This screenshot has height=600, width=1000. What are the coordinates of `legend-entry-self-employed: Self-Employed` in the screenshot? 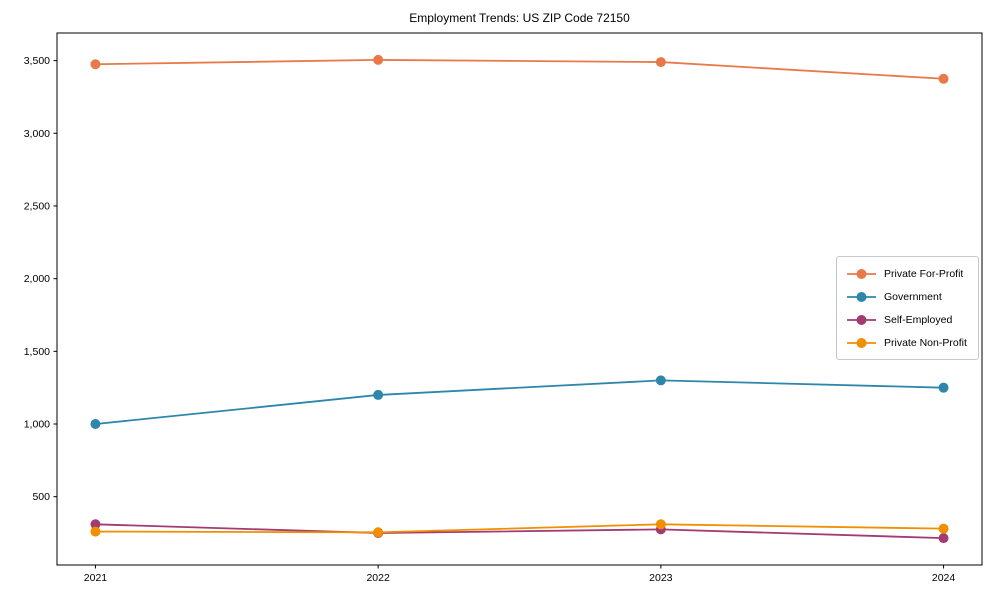 It's located at (907, 319).